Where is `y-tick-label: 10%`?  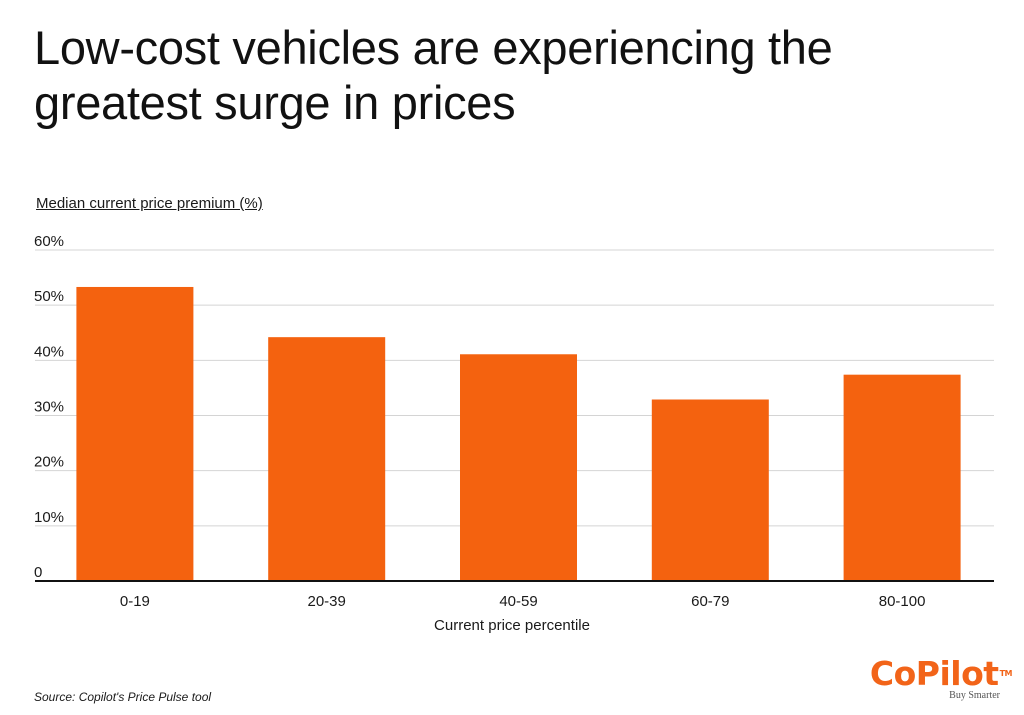
y-tick-label: 10% is located at coordinates (49, 517).